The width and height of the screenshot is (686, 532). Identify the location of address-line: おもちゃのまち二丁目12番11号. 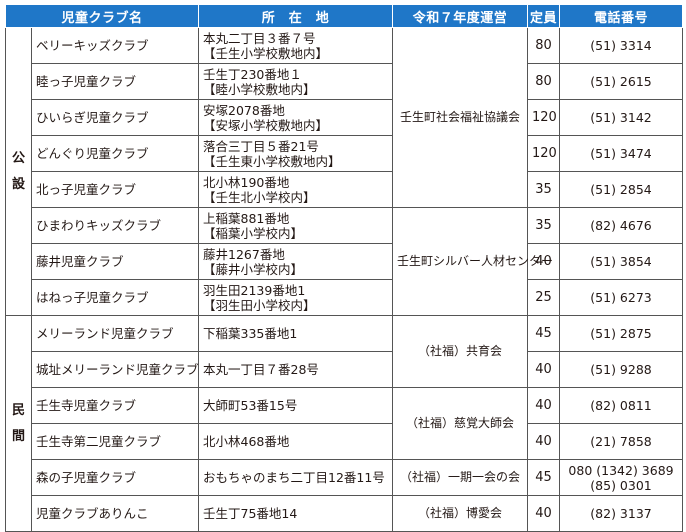
(294, 477).